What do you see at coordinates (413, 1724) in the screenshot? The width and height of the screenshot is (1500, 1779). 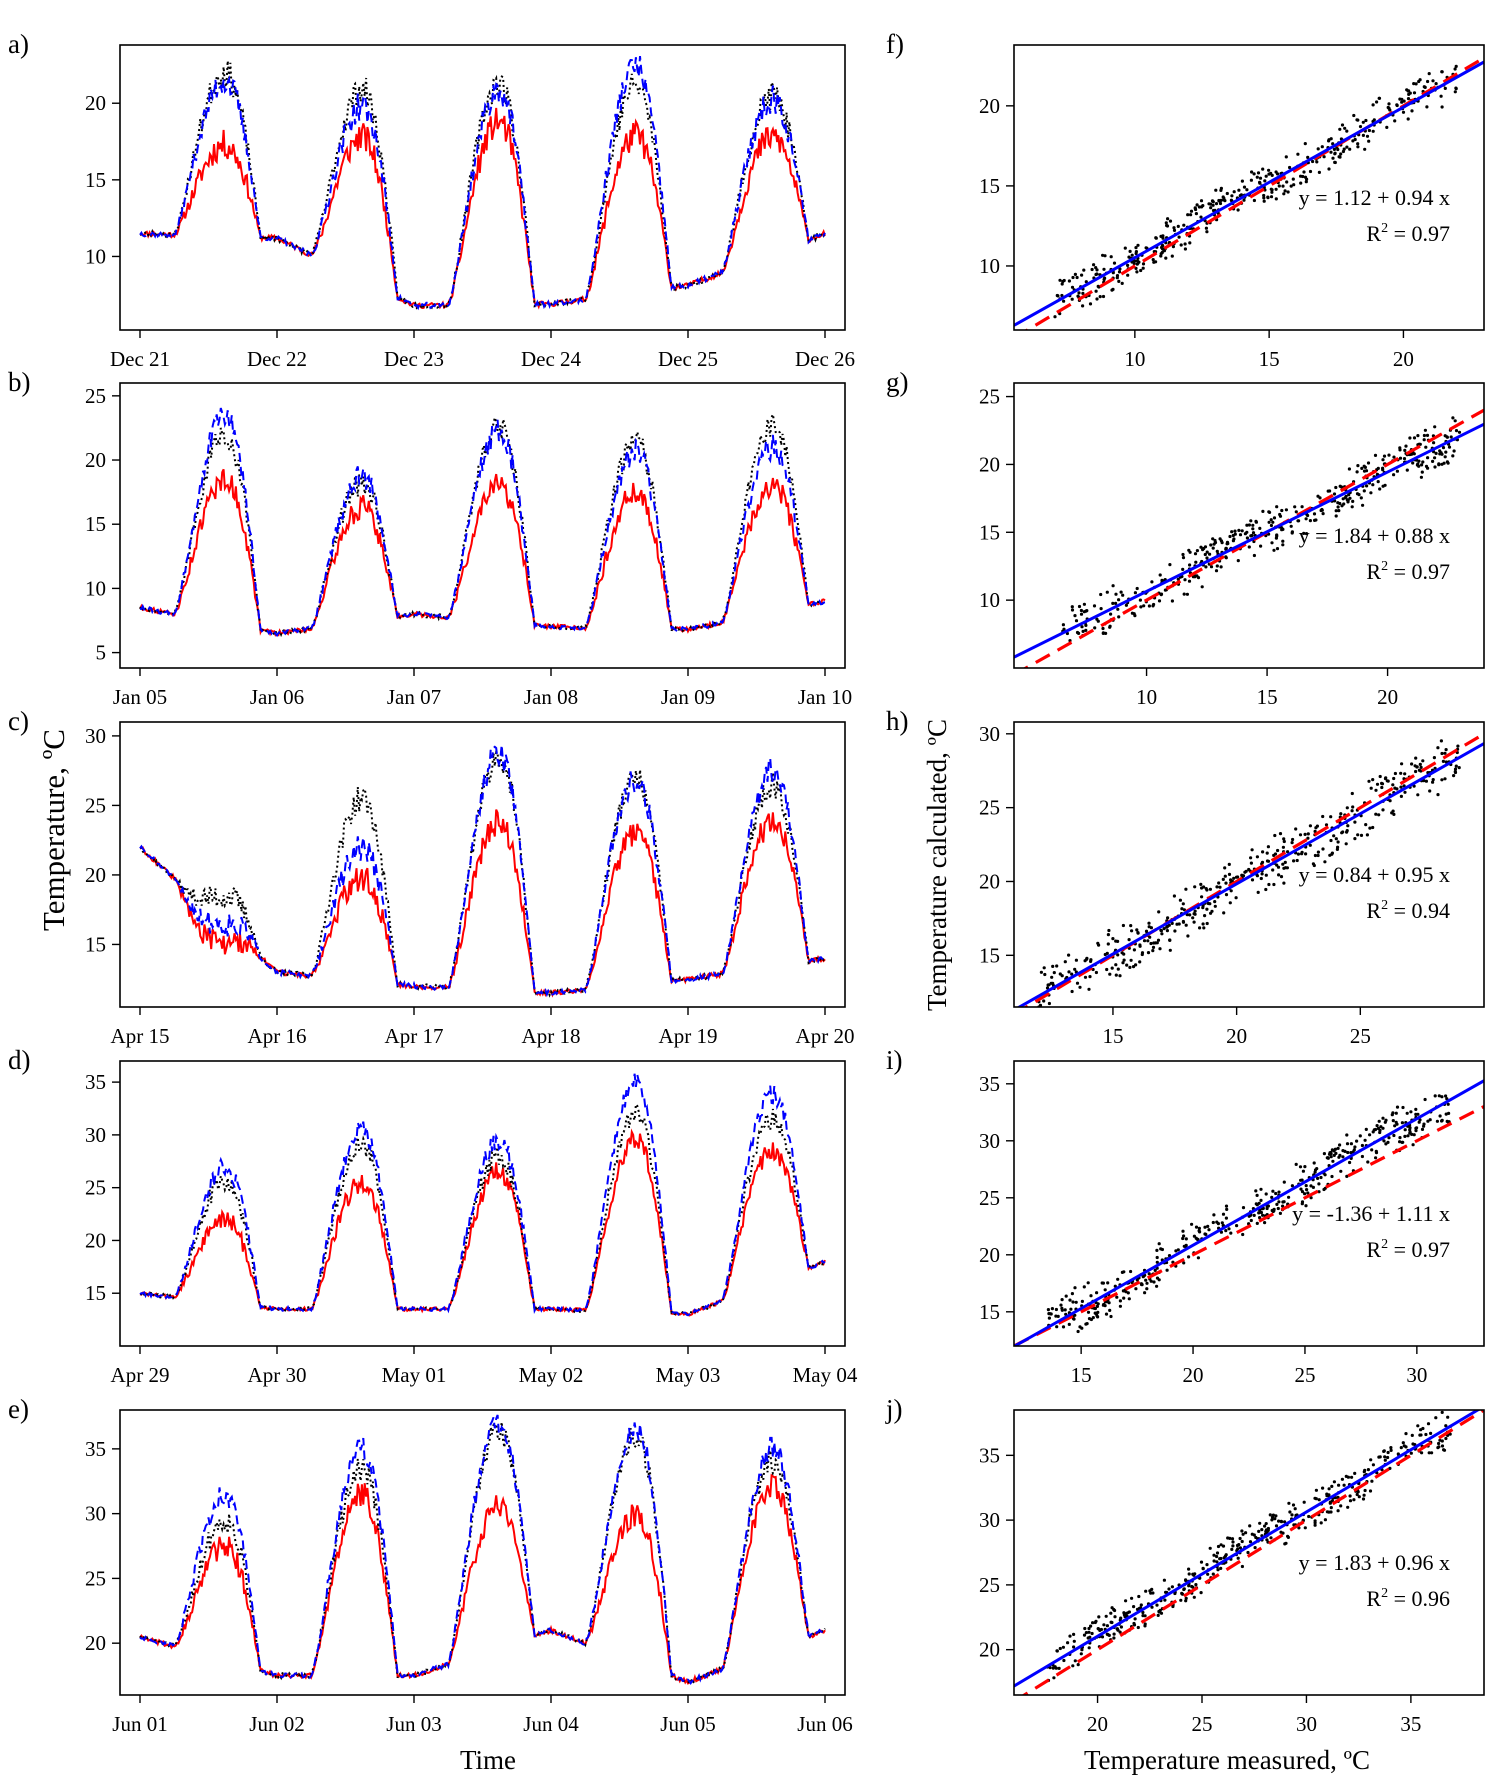 I see `x-tick-label: Jun 03` at bounding box center [413, 1724].